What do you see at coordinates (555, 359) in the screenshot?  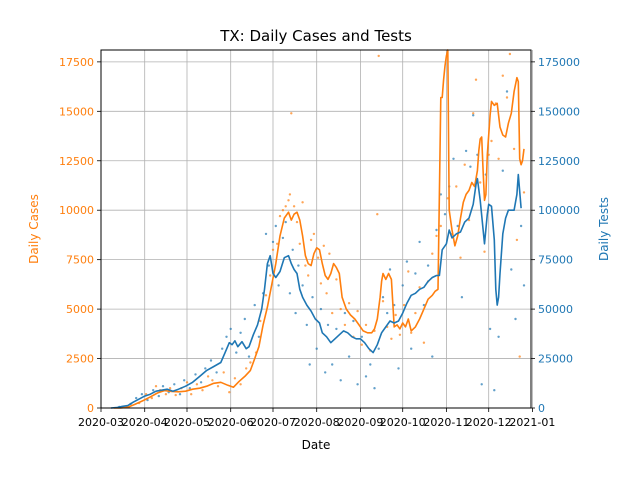 I see `y-tick-label-right: 25000` at bounding box center [555, 359].